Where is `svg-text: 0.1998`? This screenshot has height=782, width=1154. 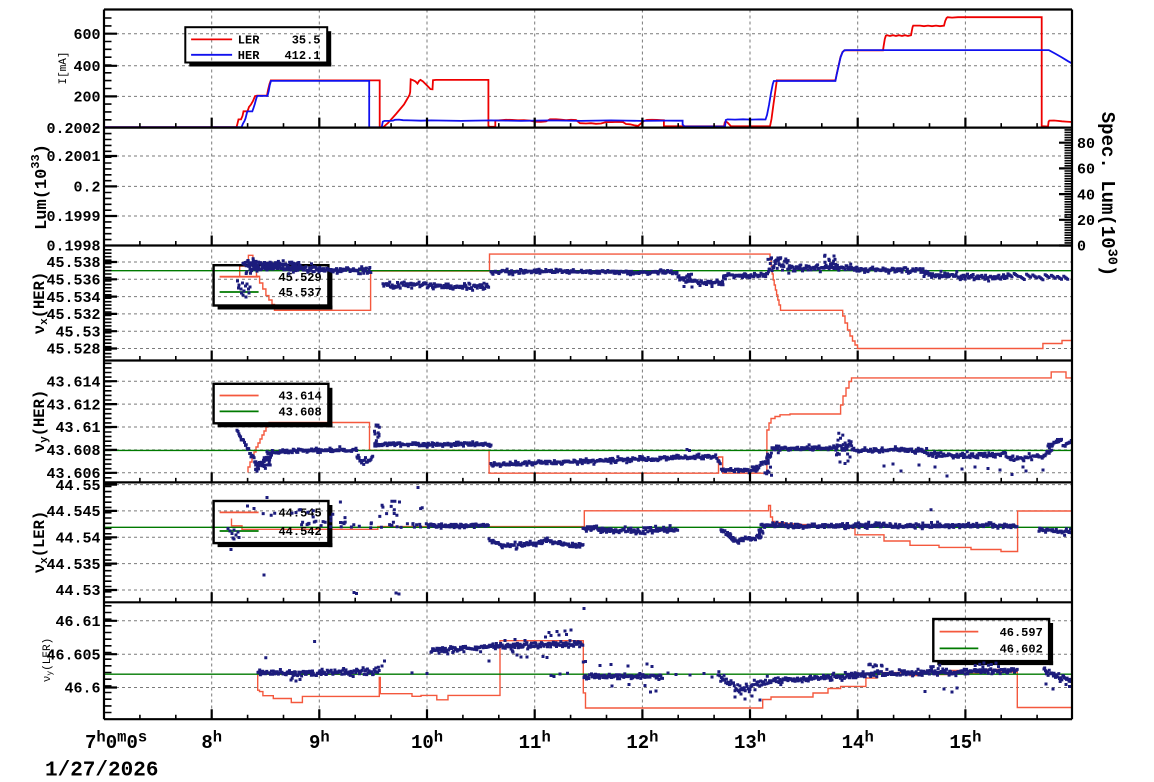 svg-text: 0.1998 is located at coordinates (73, 247).